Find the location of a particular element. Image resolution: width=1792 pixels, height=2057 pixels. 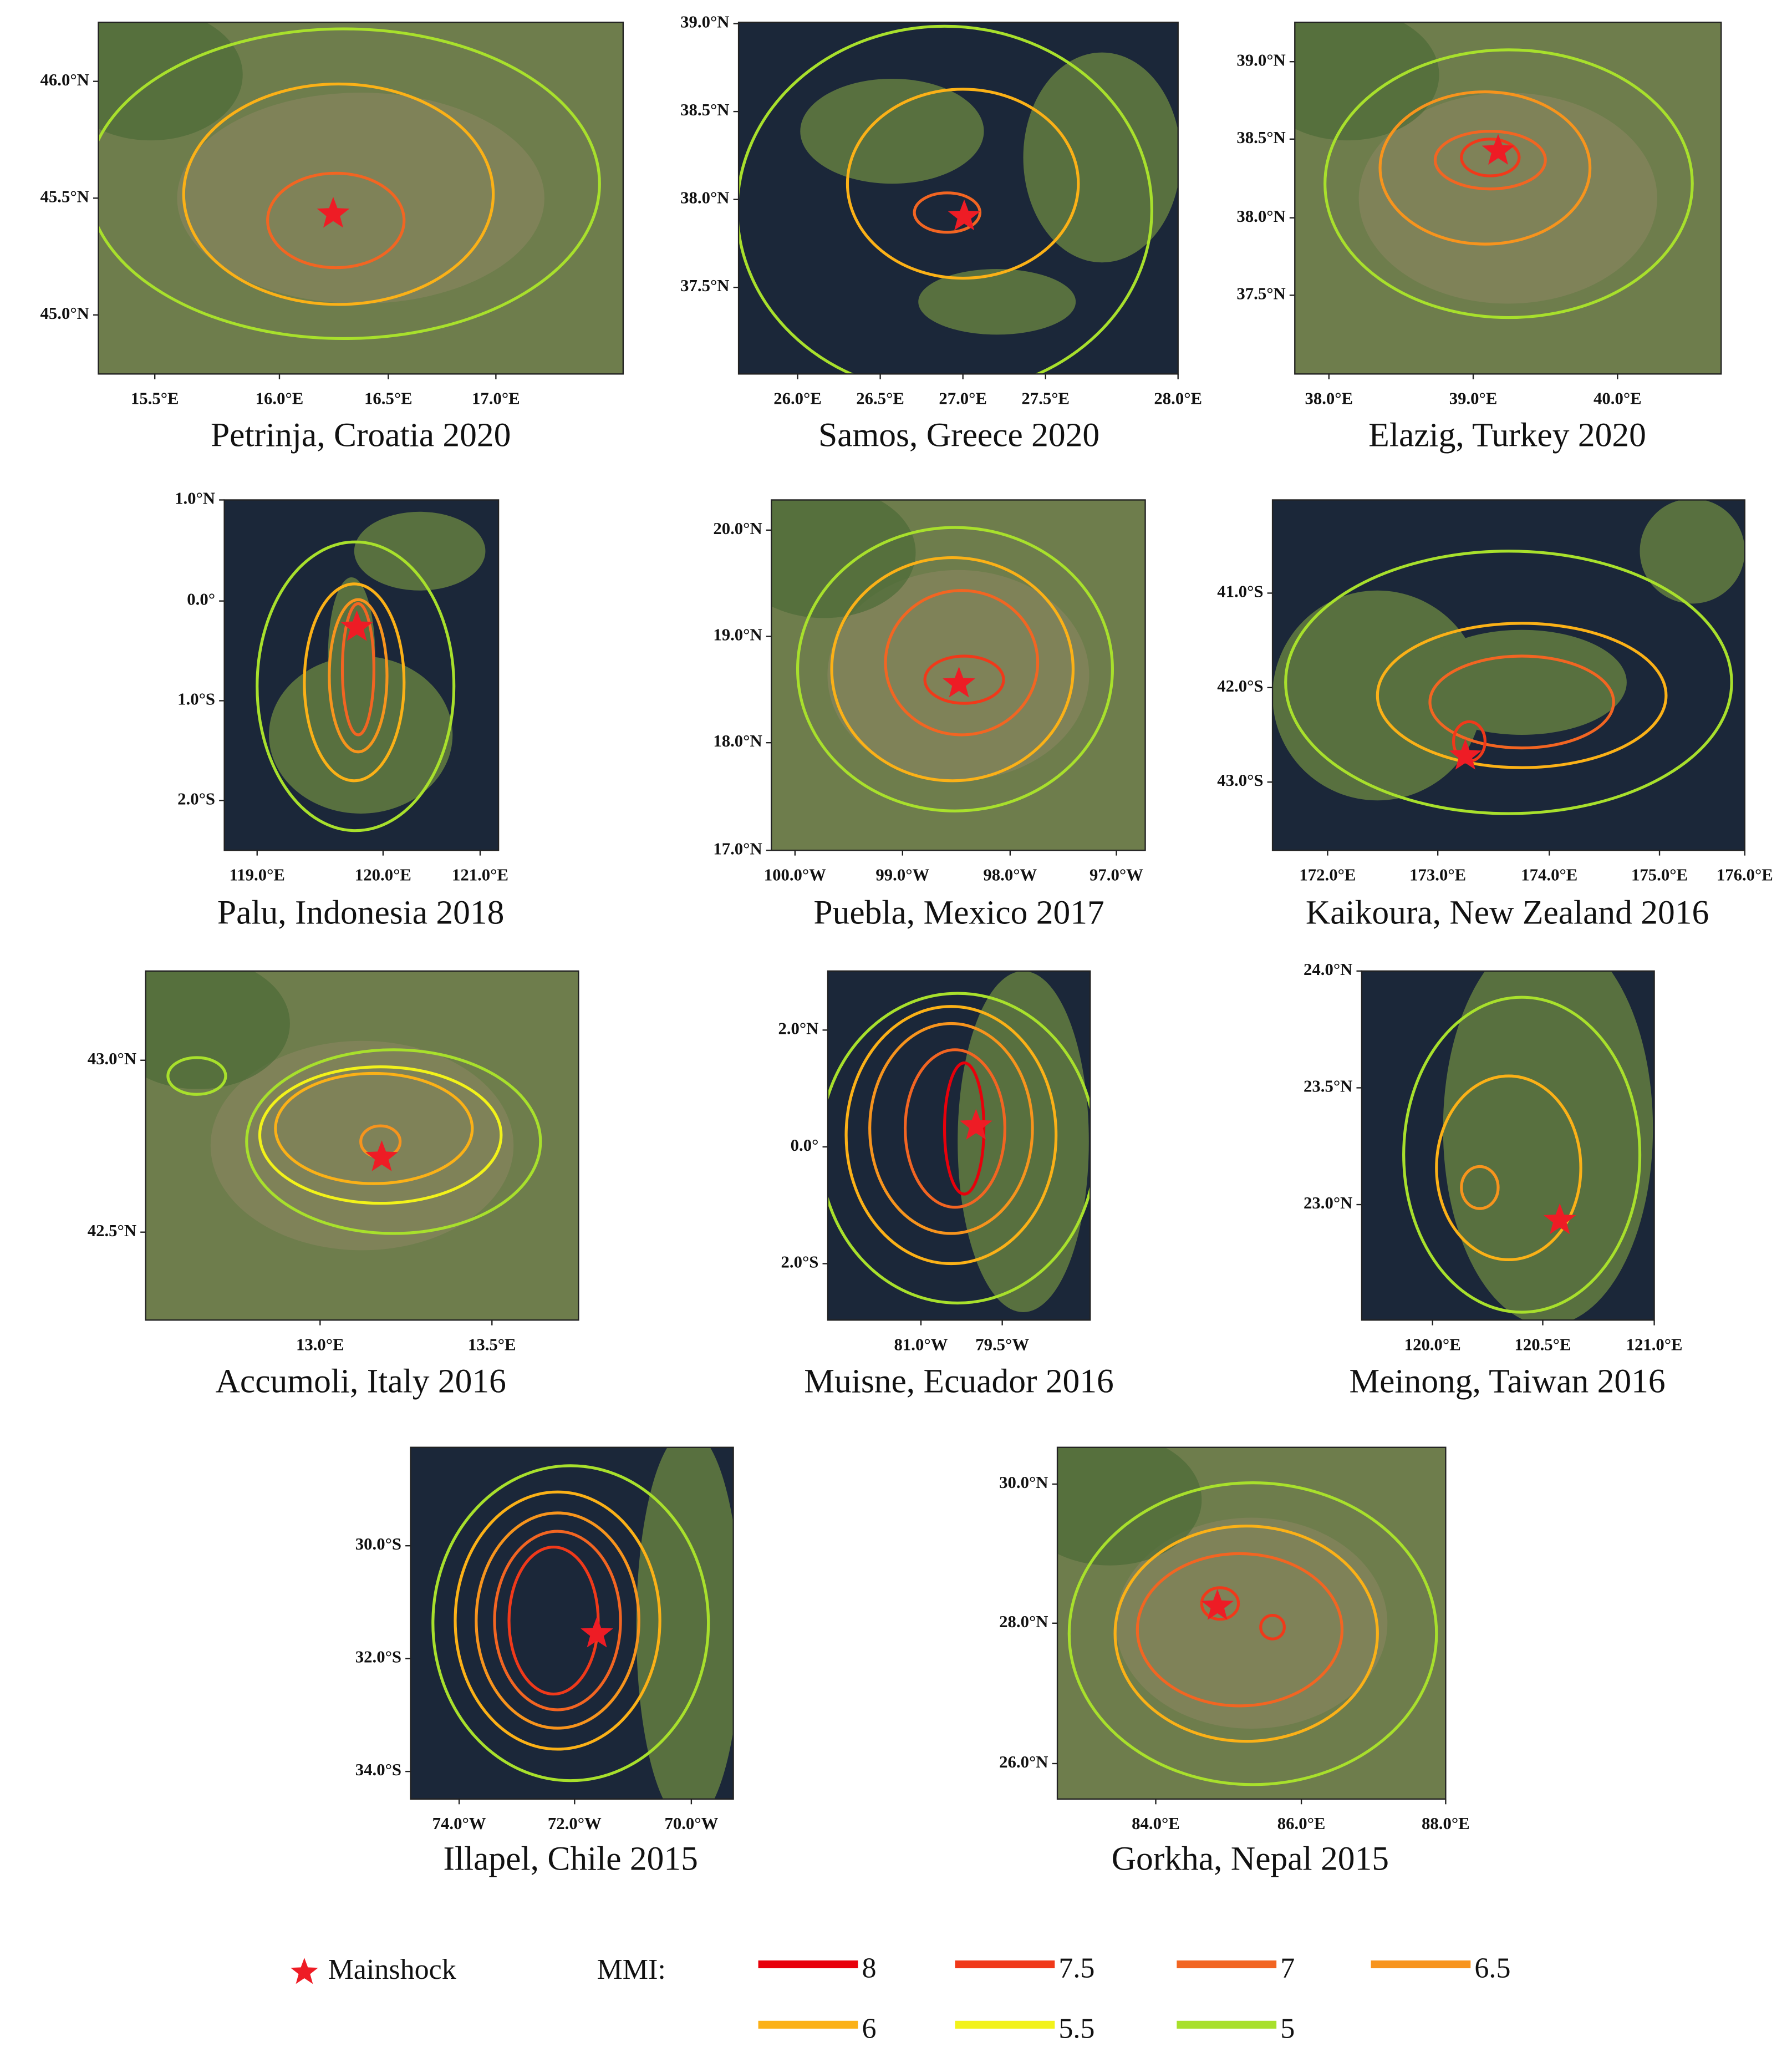

legend-level: 8 is located at coordinates (869, 1969).